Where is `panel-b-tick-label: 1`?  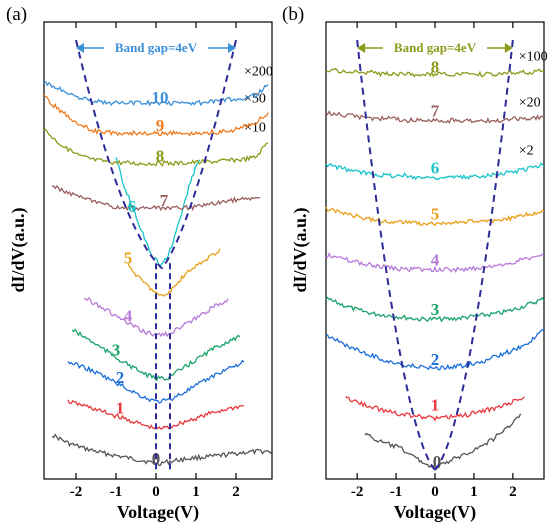
panel-b-tick-label: 1 is located at coordinates (474, 492).